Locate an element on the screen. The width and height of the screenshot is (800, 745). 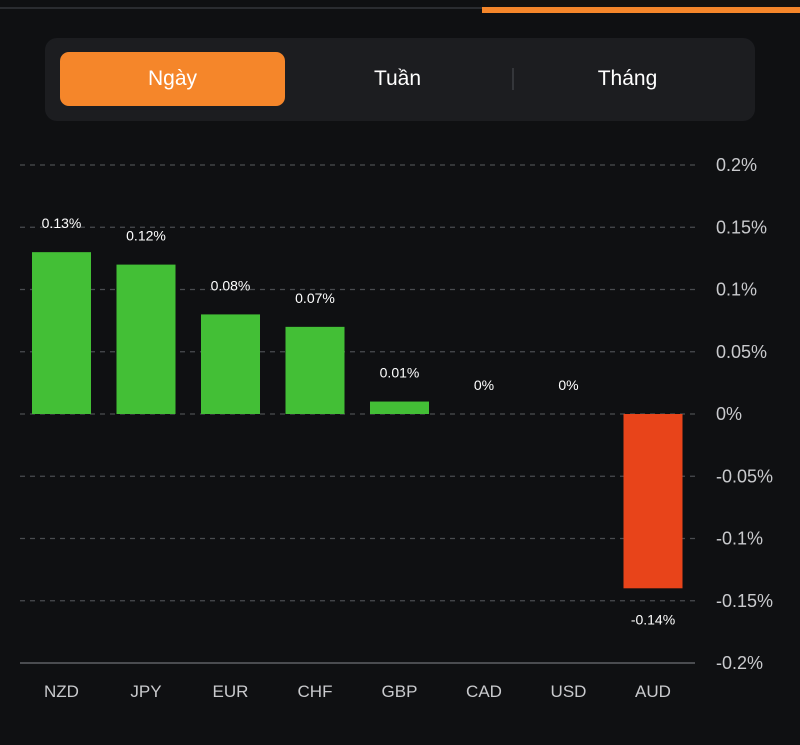
x-tick-label-usd: USD is located at coordinates (569, 691).